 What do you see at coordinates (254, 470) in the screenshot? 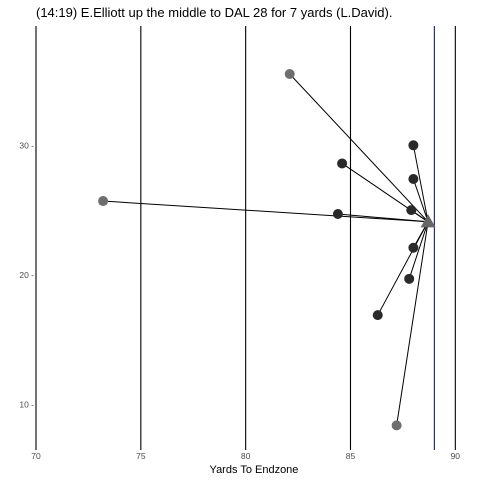
I see `x-axis-title: Yards To Endzone` at bounding box center [254, 470].